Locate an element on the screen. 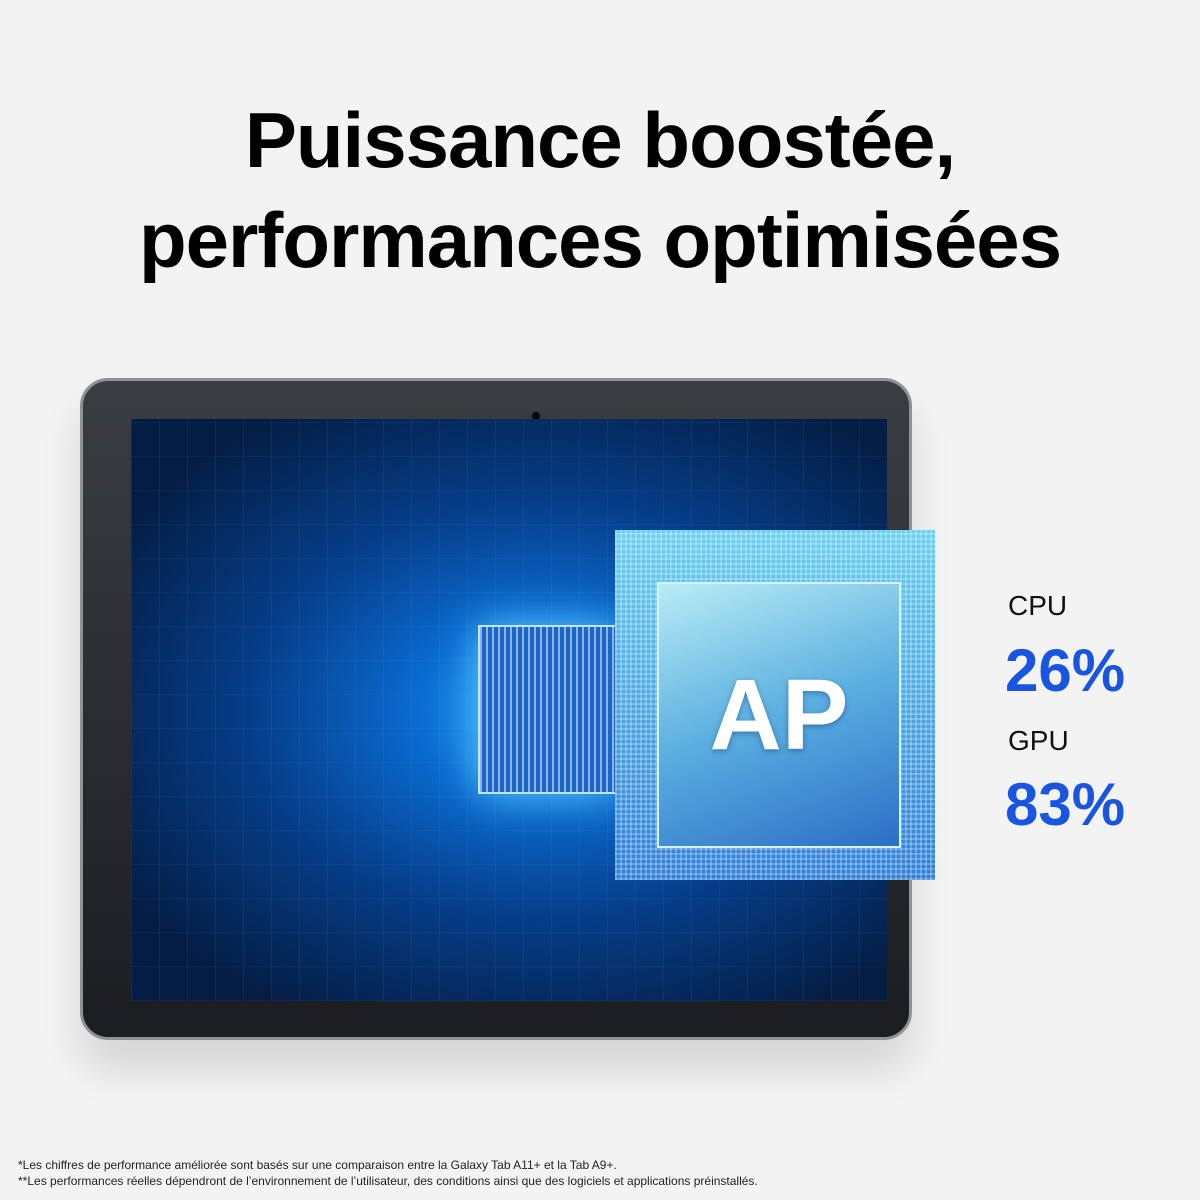 The image size is (1200, 1200). headline-line-1: Puissance boostée, is located at coordinates (600, 140).